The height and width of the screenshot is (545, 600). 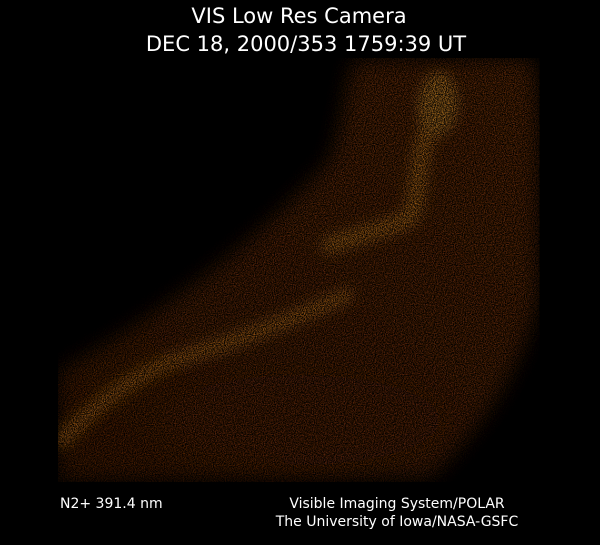 What do you see at coordinates (298, 16) in the screenshot?
I see `title: VIS Low Res Camera` at bounding box center [298, 16].